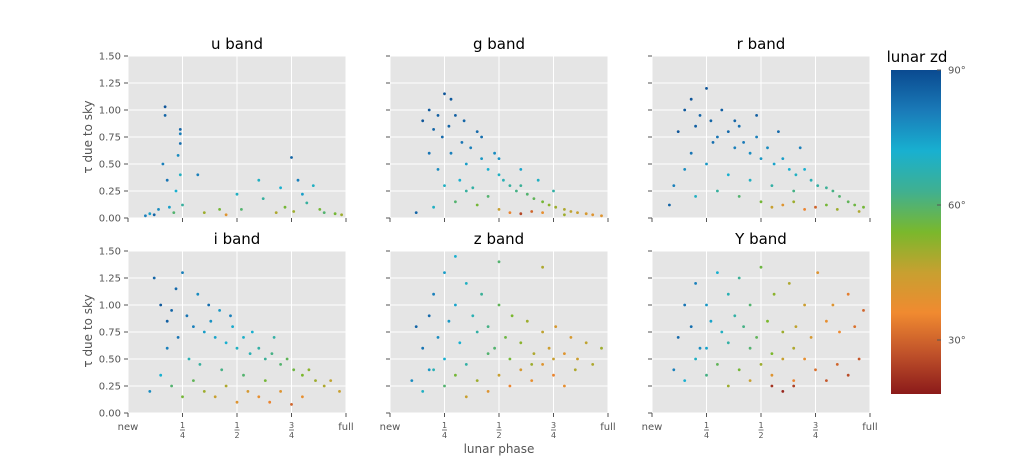  I want to click on x-tick-fraction-numerator: 1, so click(760, 425).